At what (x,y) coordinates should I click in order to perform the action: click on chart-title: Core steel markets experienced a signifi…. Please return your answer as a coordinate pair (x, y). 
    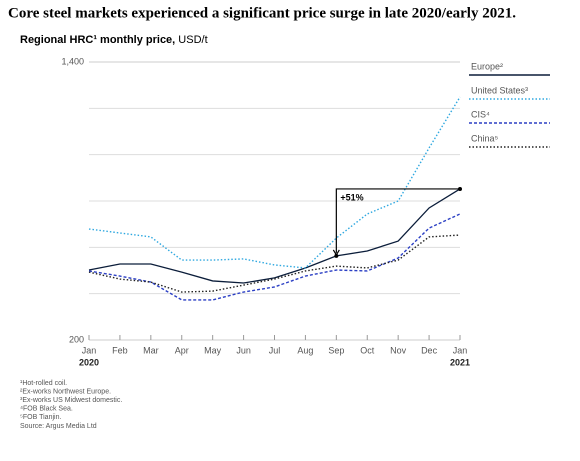
    Looking at the image, I should click on (262, 13).